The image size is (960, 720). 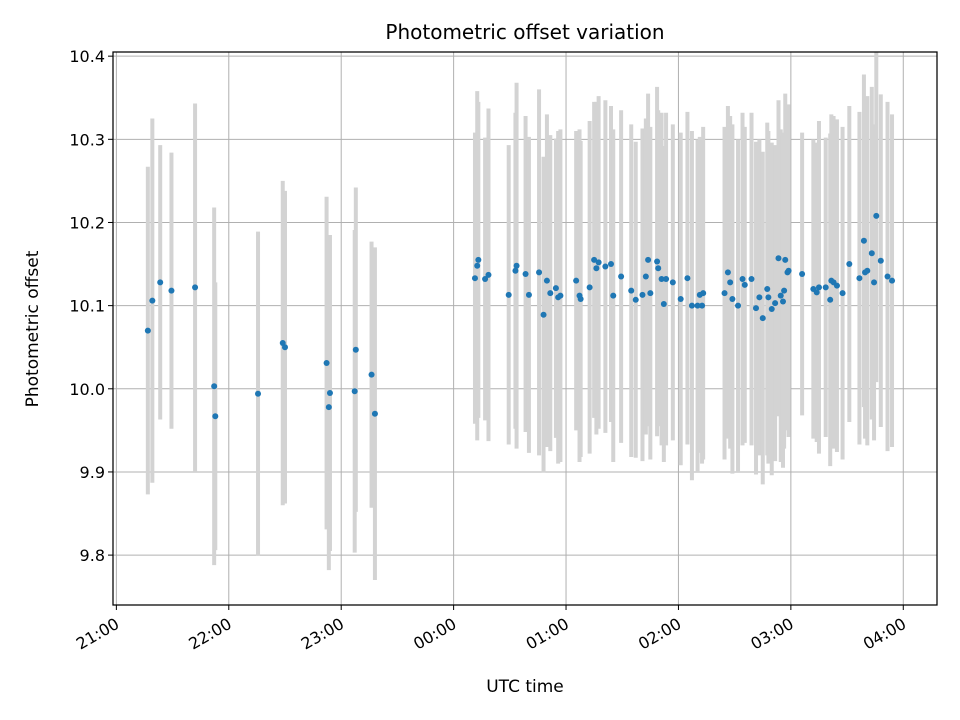 I want to click on chart-title: Photometric offset variation, so click(x=524, y=32).